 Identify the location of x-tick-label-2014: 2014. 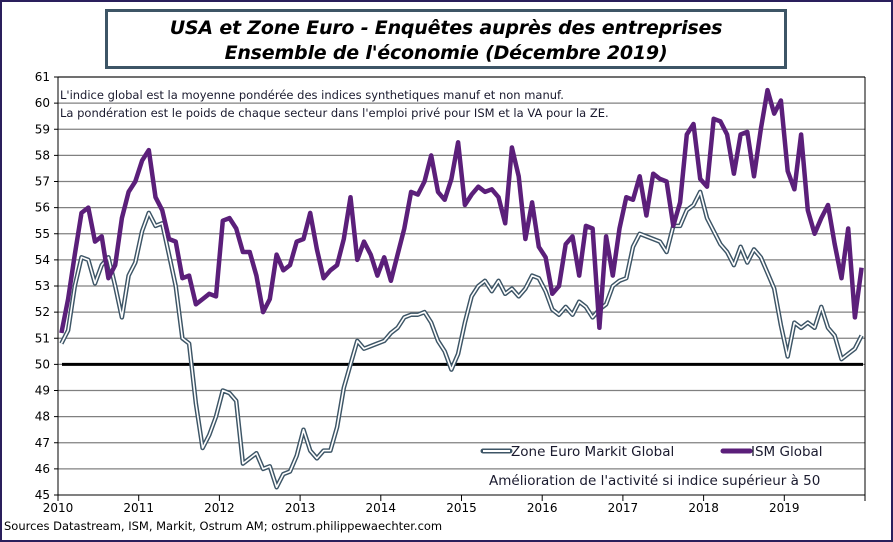
(381, 508).